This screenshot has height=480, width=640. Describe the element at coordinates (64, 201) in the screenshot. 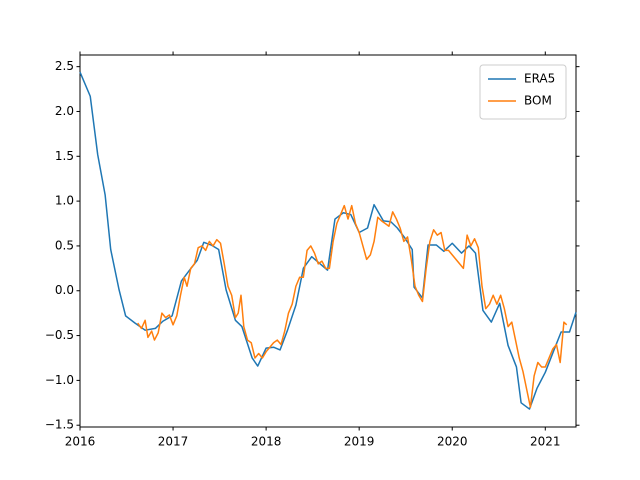

I see `y-tick-label: 1.0` at that location.